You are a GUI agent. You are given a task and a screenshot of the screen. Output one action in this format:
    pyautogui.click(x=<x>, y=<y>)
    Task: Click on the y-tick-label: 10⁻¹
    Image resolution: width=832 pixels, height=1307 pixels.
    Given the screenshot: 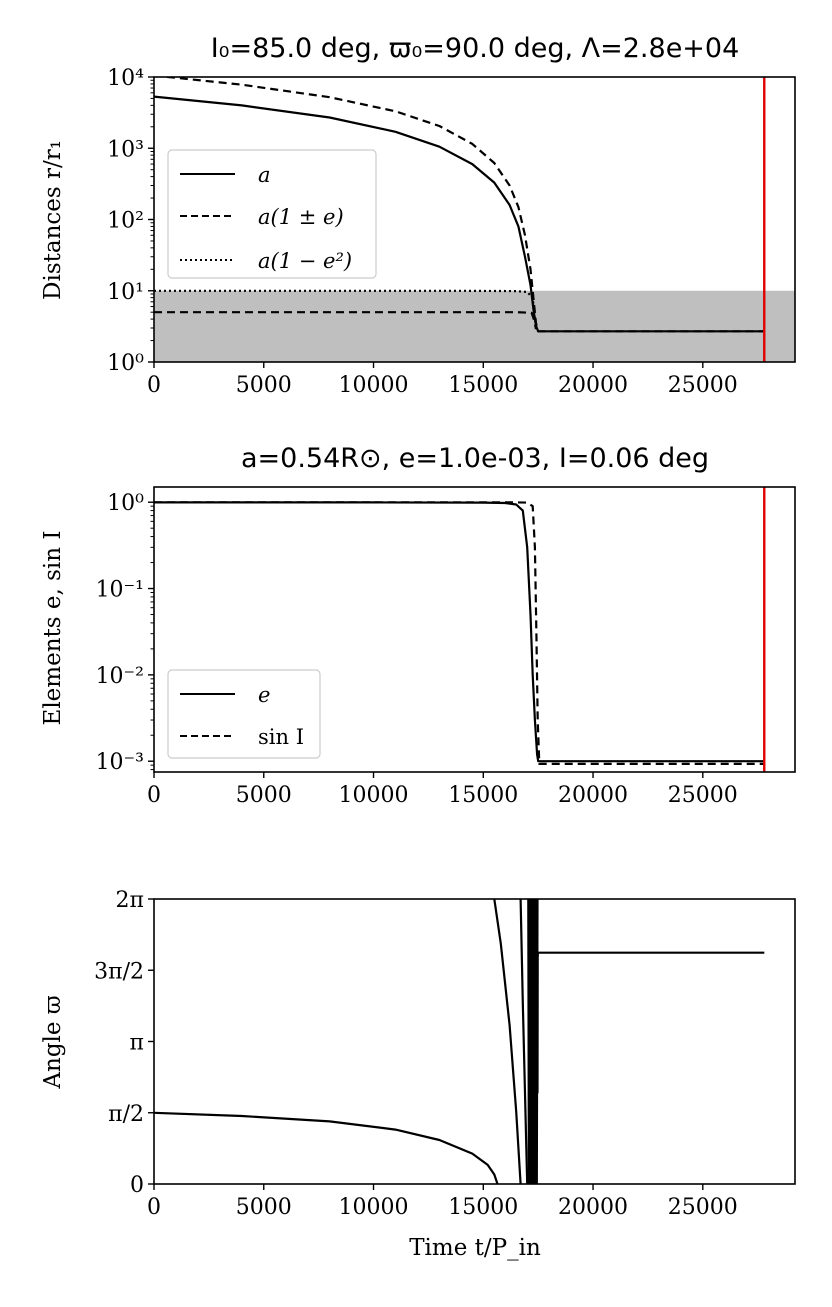 What is the action you would take?
    pyautogui.click(x=120, y=590)
    